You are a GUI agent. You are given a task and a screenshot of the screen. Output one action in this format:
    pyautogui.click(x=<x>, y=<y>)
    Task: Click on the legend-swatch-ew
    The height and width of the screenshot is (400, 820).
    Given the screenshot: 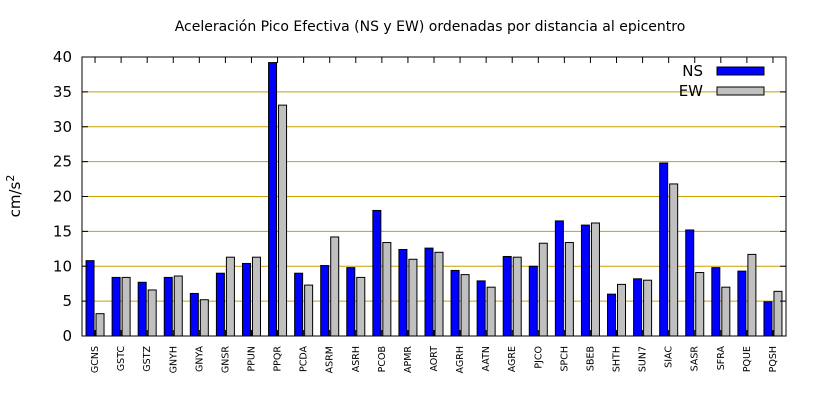 What is the action you would take?
    pyautogui.click(x=740, y=91)
    